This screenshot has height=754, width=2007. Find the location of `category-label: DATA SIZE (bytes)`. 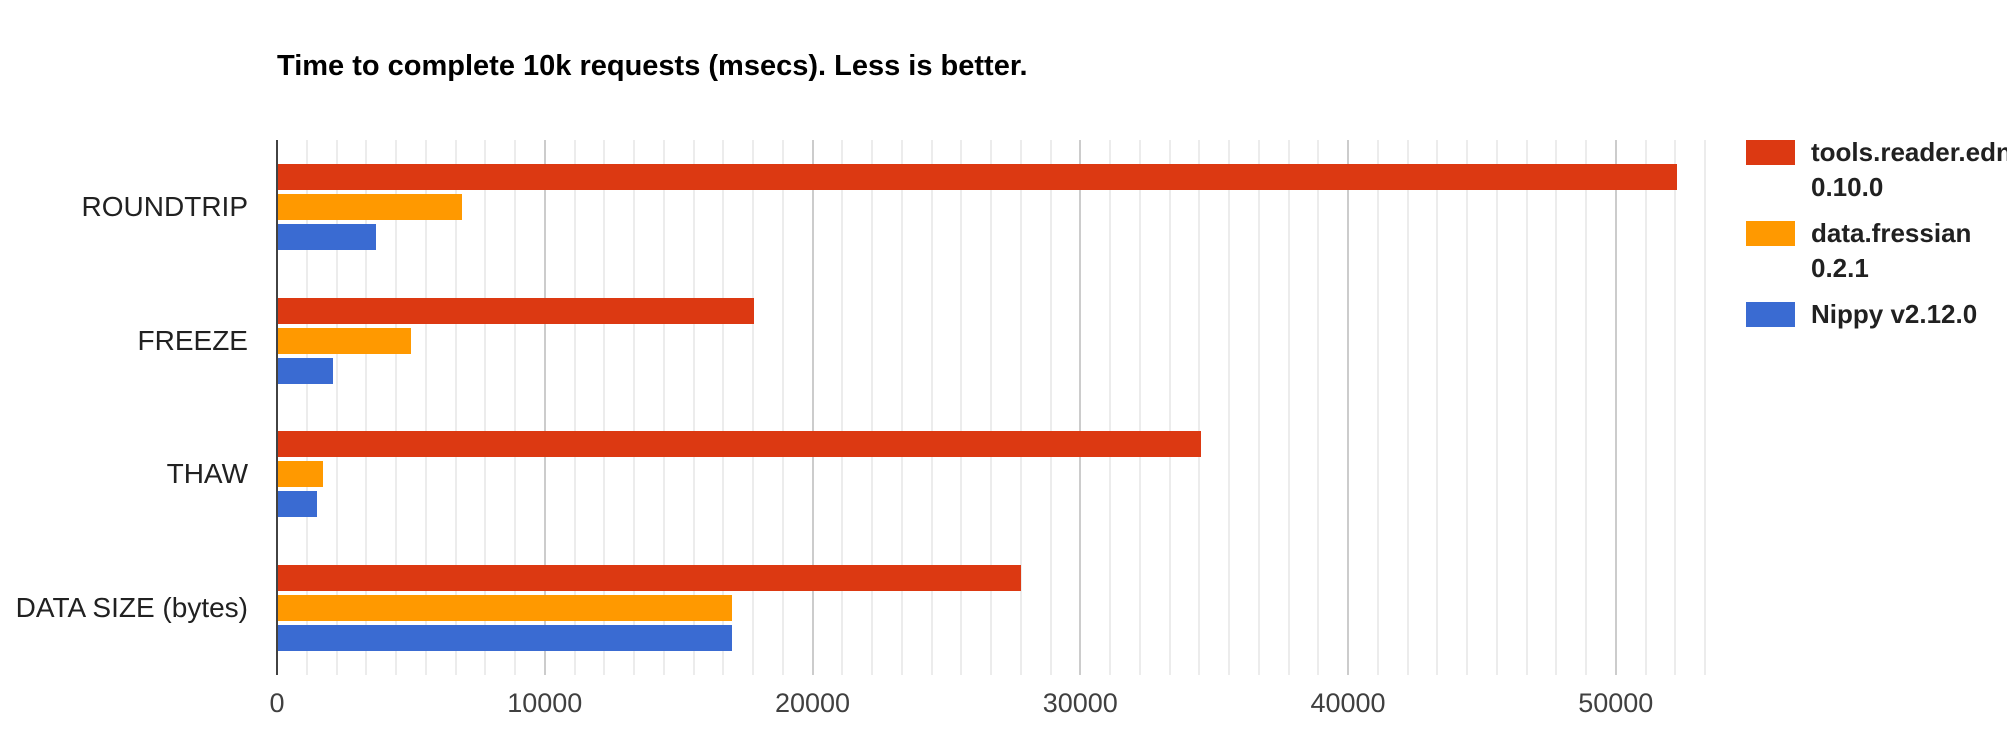

category-label: DATA SIZE (bytes) is located at coordinates (131, 608).